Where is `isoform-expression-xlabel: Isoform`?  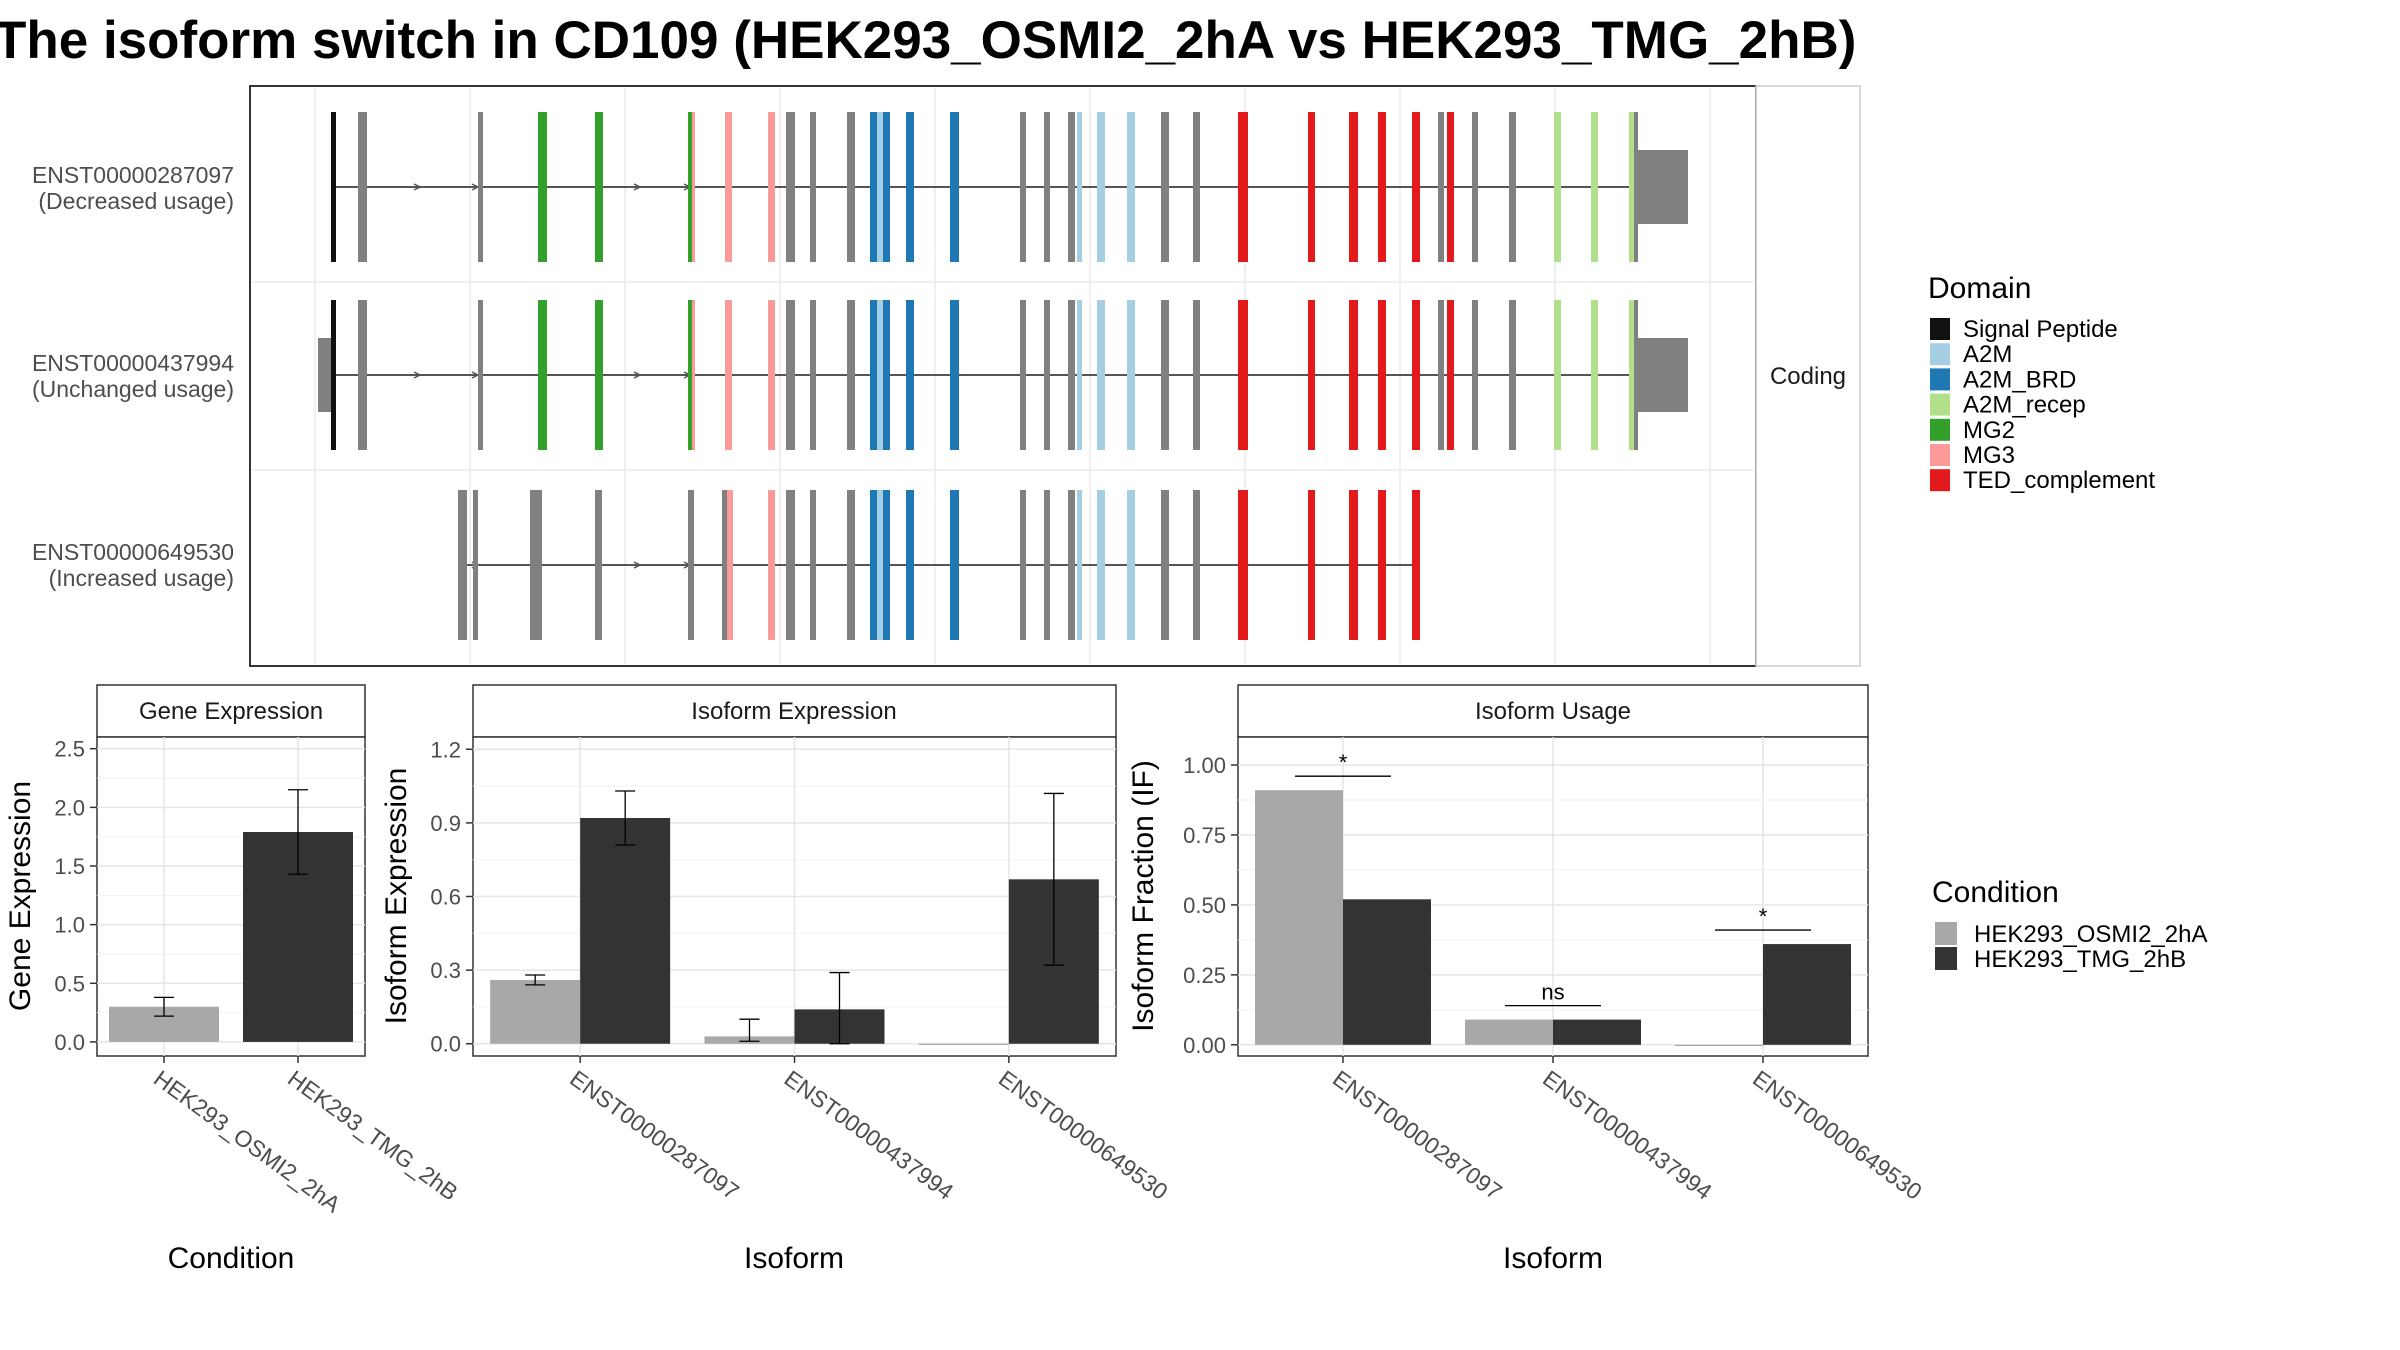 isoform-expression-xlabel: Isoform is located at coordinates (794, 1258).